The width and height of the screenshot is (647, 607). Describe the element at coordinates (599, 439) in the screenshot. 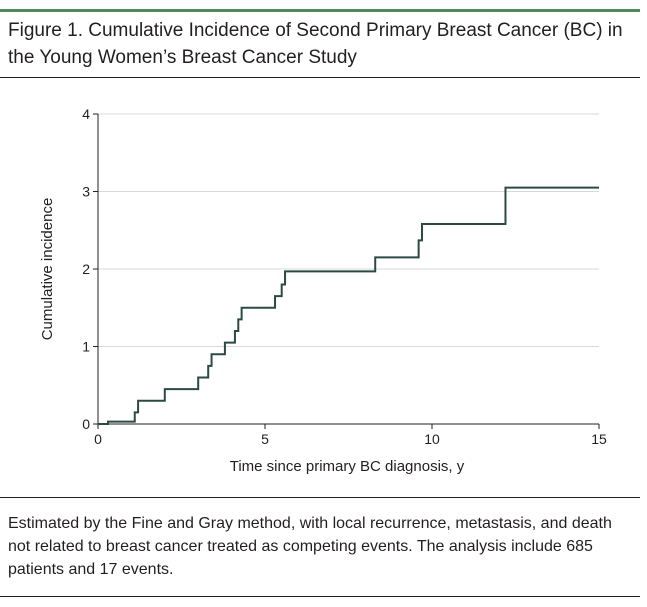

I see `x-tick-label-15: 15` at that location.